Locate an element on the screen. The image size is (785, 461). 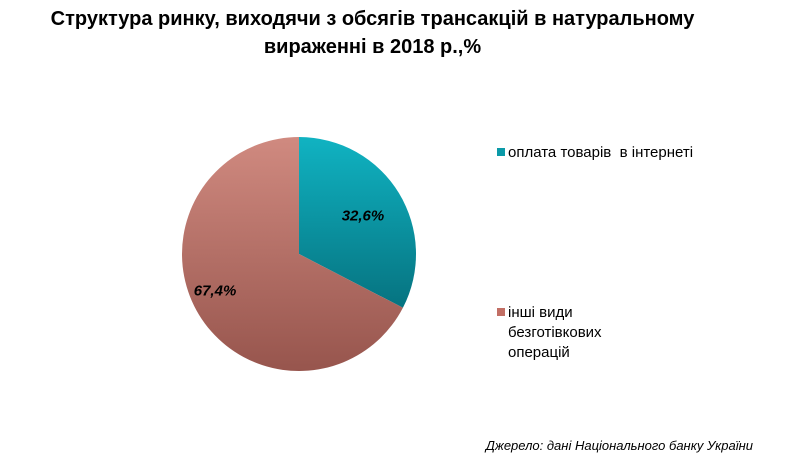
pie-slice-online-payments is located at coordinates (357, 222).